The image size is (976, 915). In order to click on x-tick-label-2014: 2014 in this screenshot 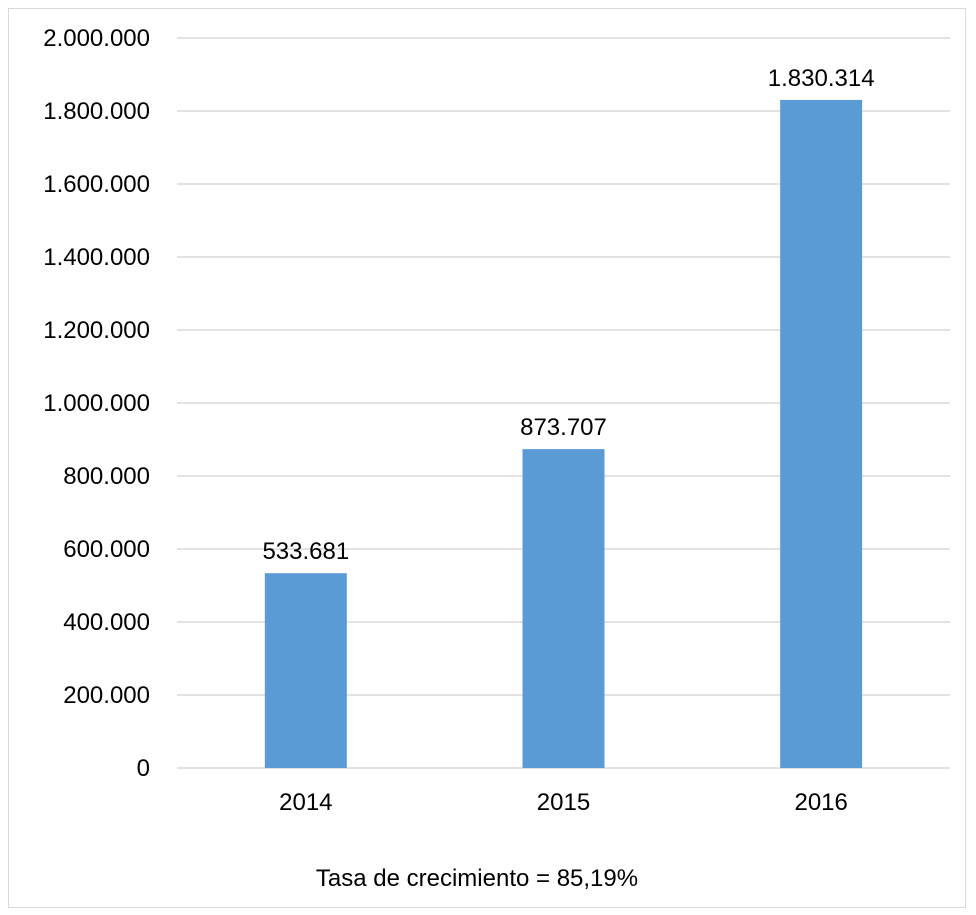, I will do `click(305, 802)`.